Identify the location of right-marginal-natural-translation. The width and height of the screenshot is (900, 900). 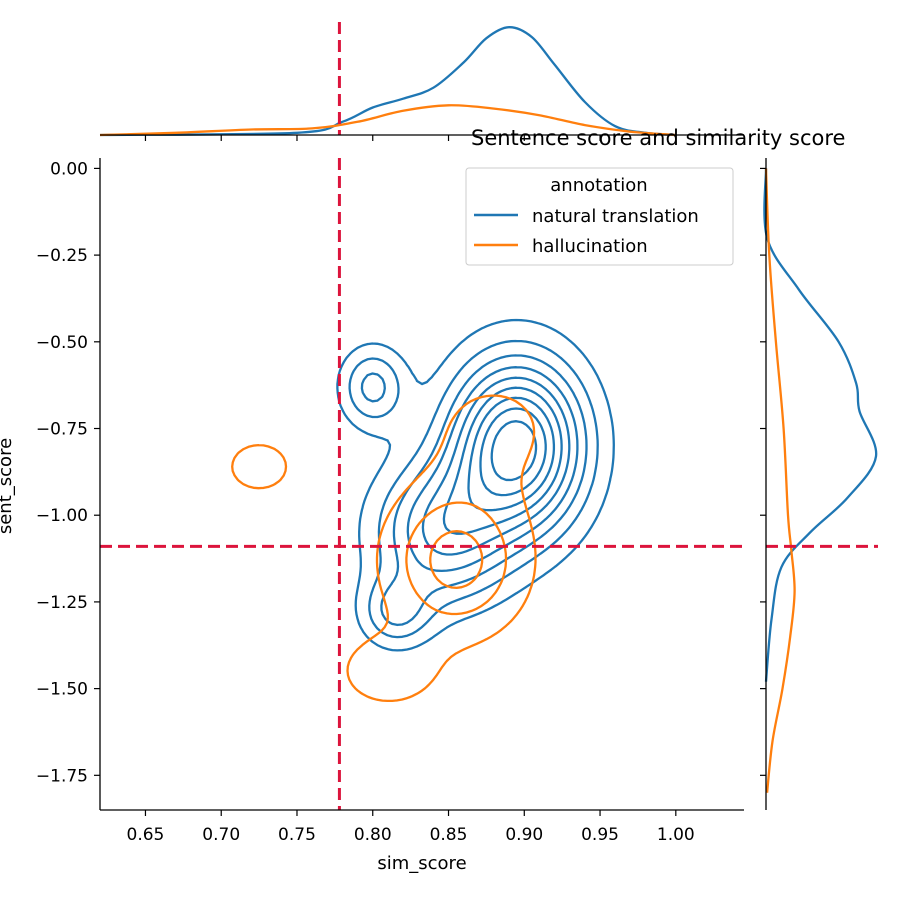
(820, 425).